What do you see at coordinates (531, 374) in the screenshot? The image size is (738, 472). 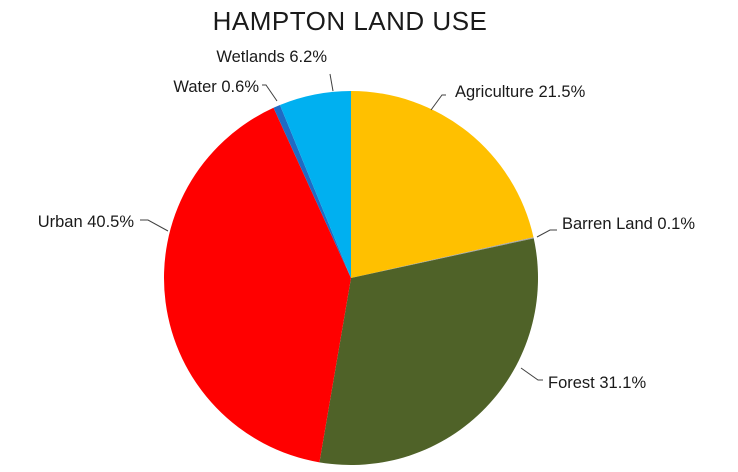 I see `leader-line-forest` at bounding box center [531, 374].